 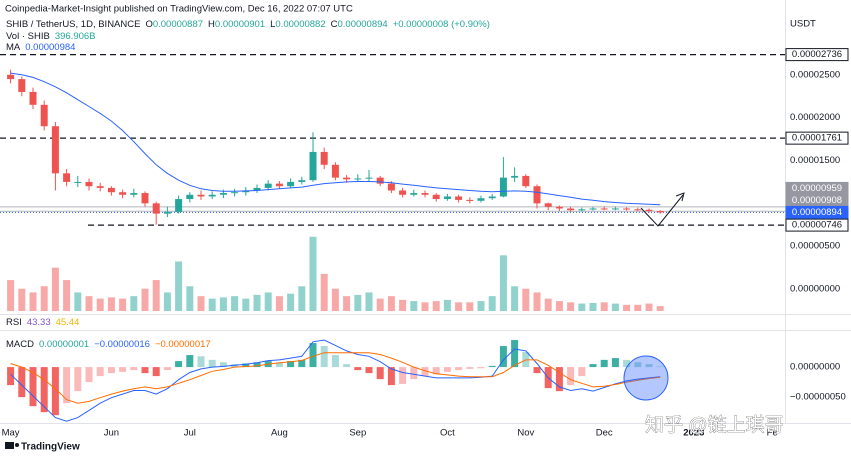 What do you see at coordinates (211, 24) in the screenshot?
I see `ohlc-key: H` at bounding box center [211, 24].